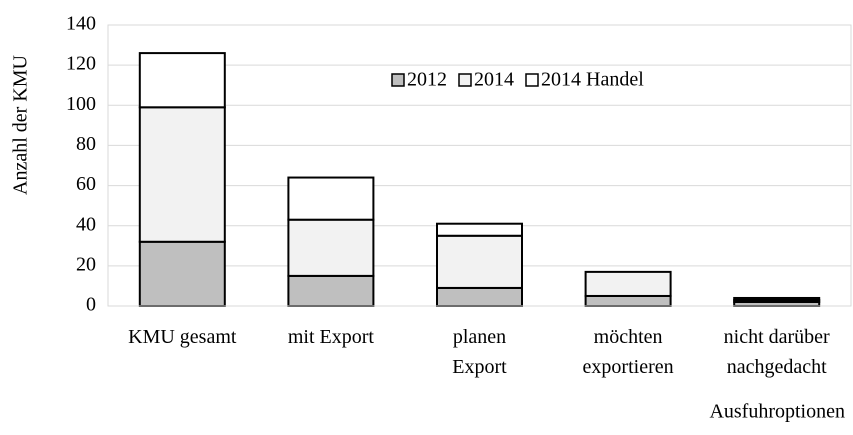  I want to click on x-tick-label: nicht darüber nachgedacht, so click(777, 352).